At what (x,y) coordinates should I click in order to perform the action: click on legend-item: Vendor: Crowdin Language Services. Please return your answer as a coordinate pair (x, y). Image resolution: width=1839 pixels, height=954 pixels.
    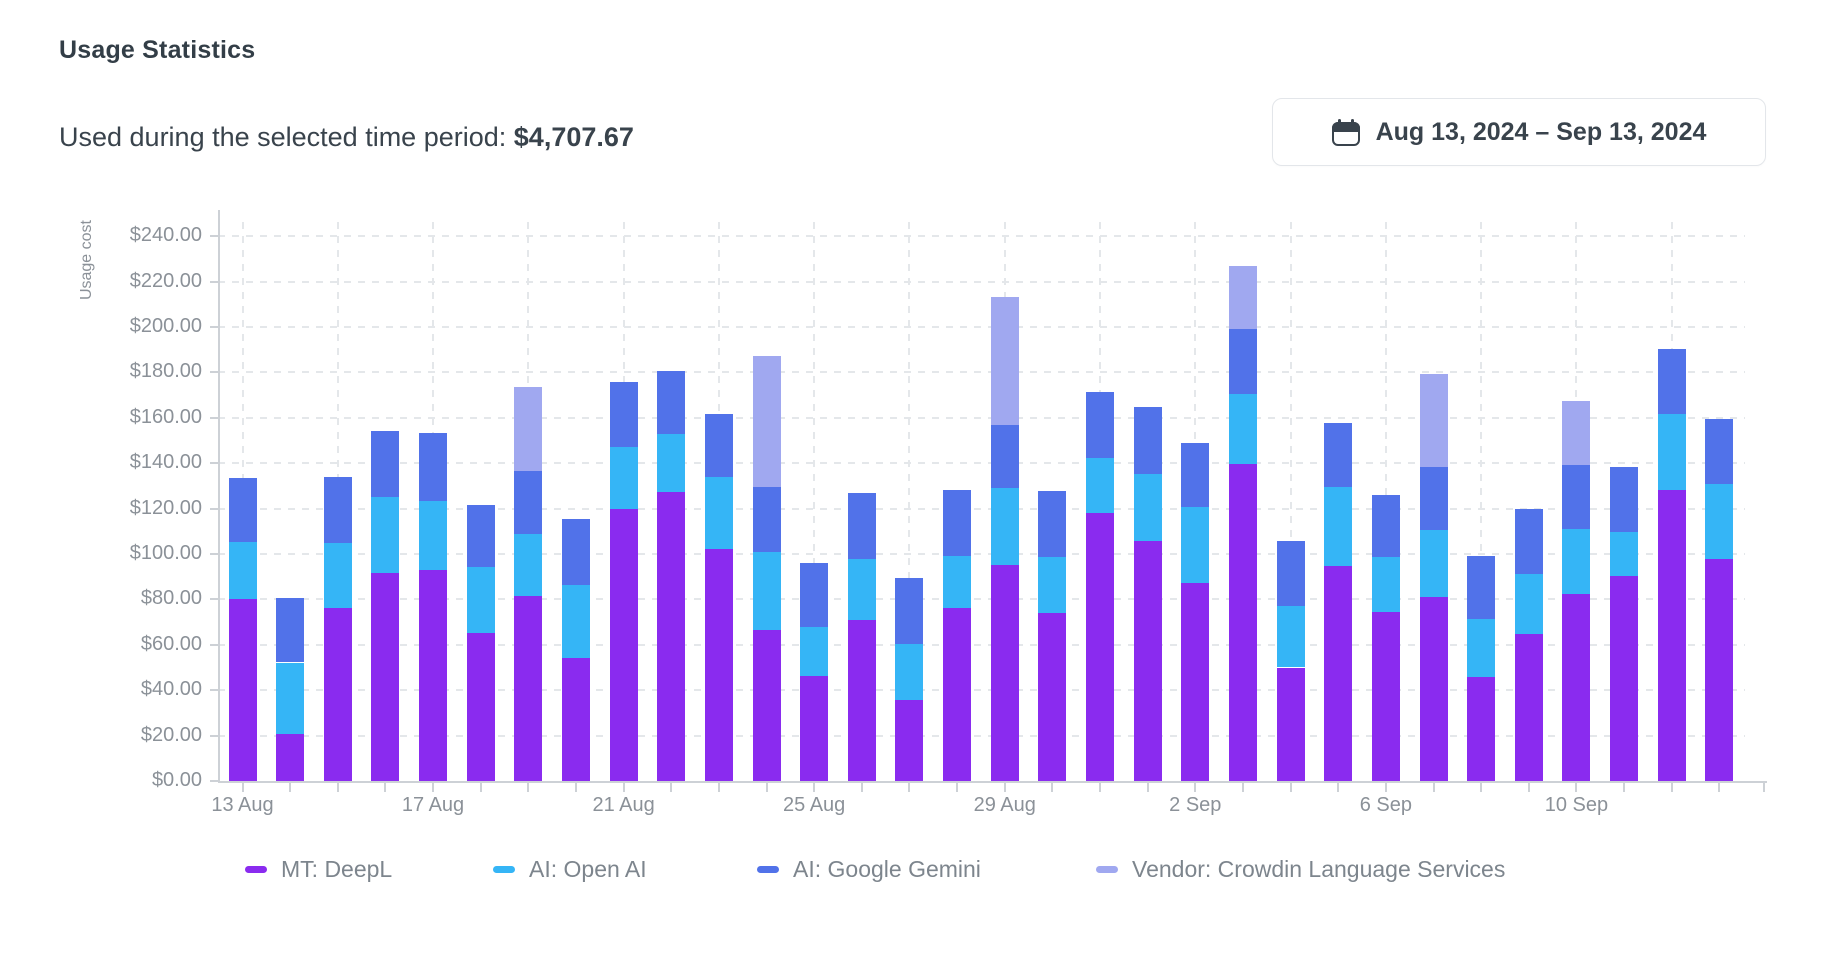
    Looking at the image, I should click on (1300, 869).